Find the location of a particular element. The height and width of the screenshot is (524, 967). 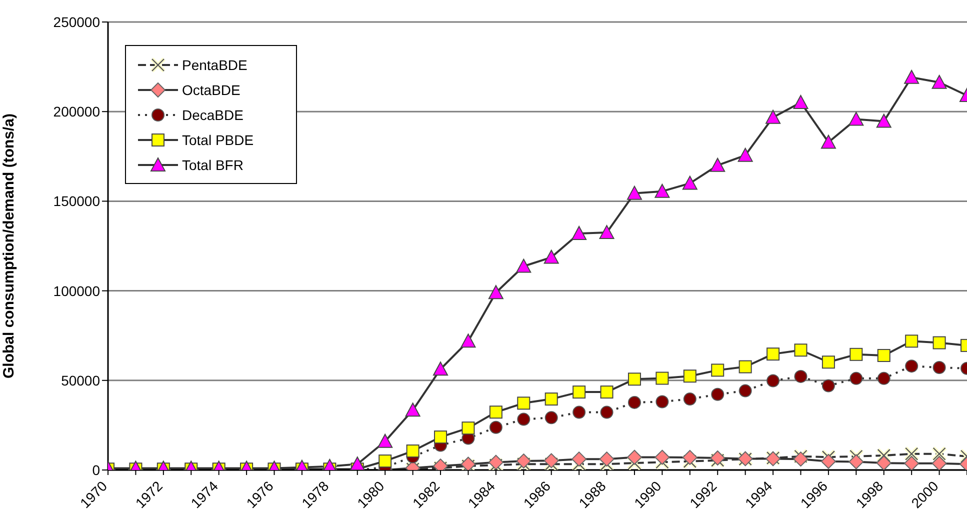

legend-label: DecaBDE is located at coordinates (213, 114).